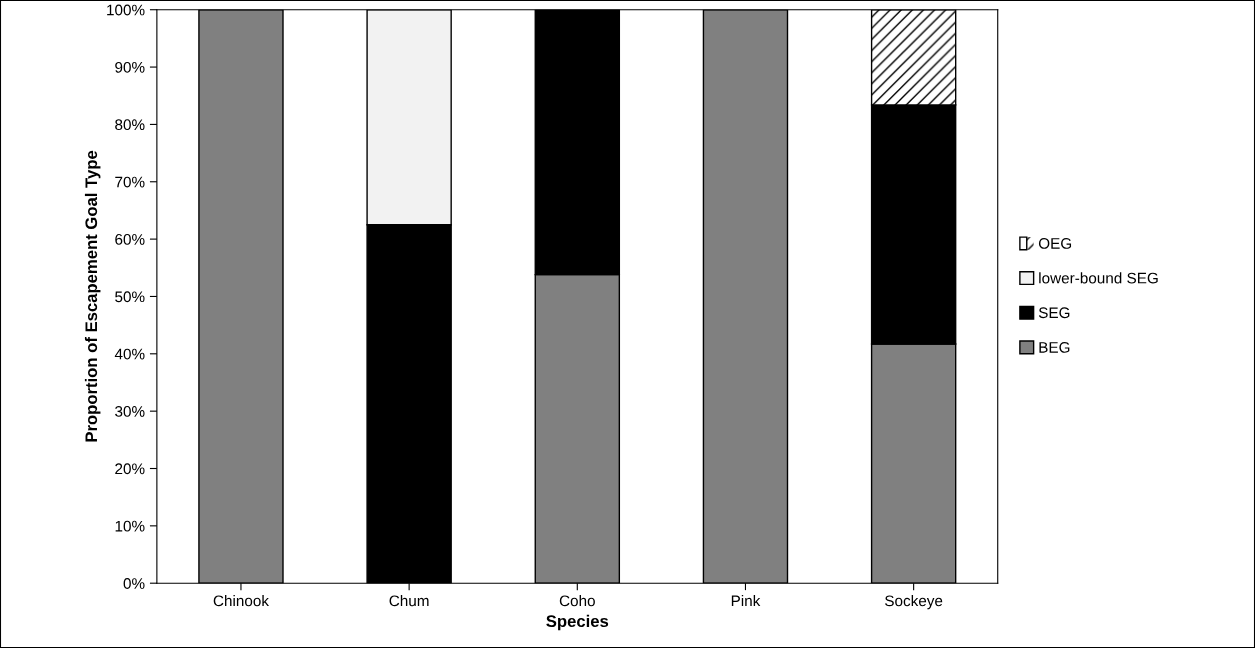  I want to click on y-tick-label: 80%, so click(130, 125).